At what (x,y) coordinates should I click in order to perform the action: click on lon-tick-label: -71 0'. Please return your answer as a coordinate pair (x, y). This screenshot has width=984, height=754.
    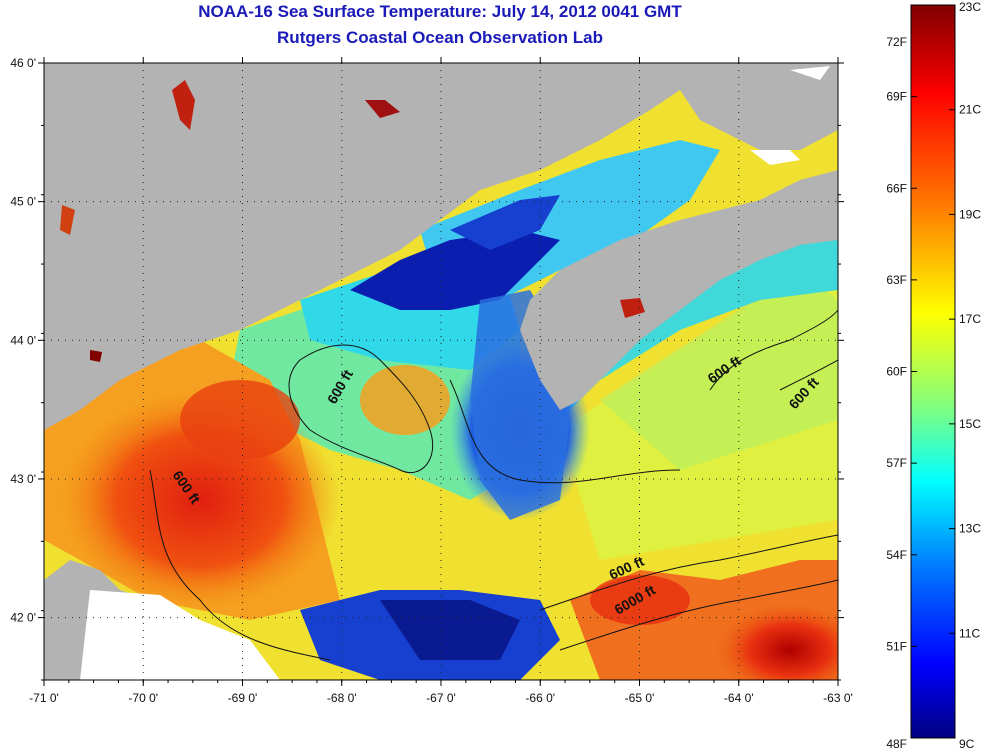
    Looking at the image, I should click on (44, 698).